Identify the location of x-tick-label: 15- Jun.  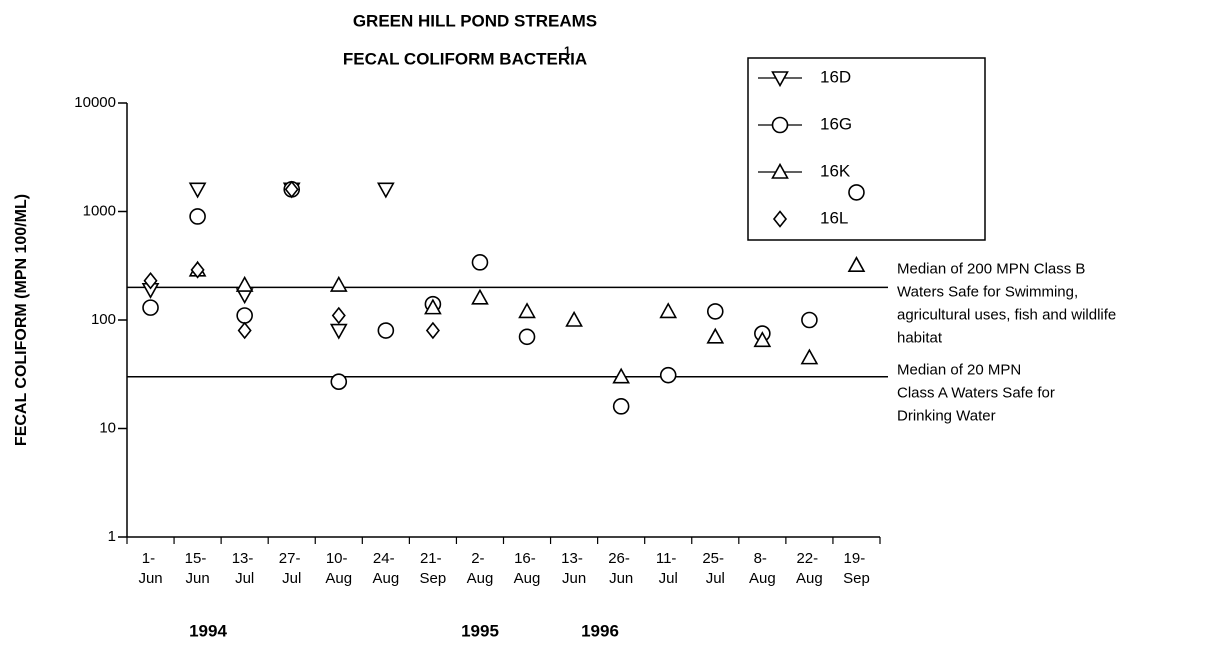
(198, 568).